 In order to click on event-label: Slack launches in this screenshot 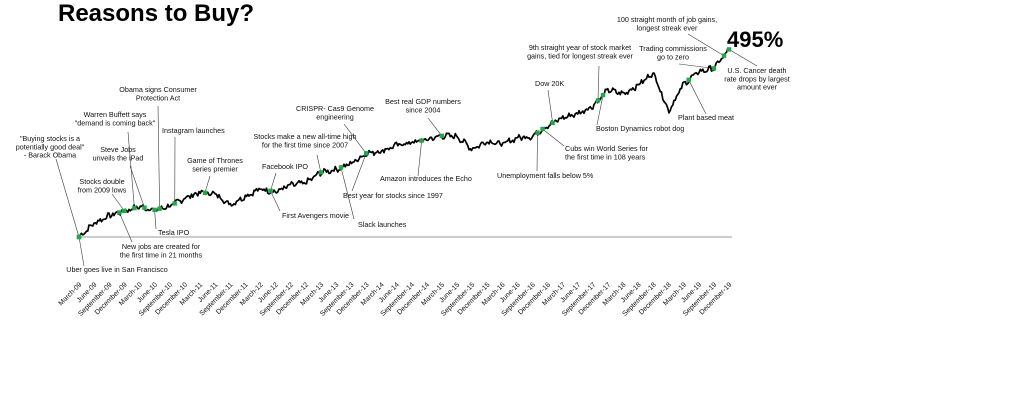, I will do `click(382, 224)`.